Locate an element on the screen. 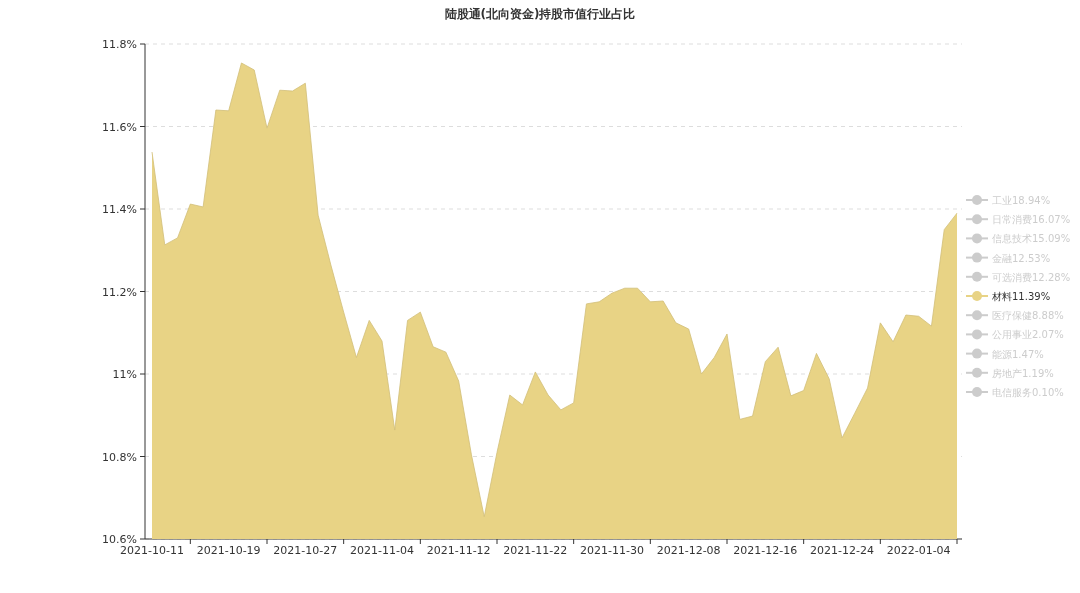  x-tick-label: 2021-12-08 is located at coordinates (688, 550).